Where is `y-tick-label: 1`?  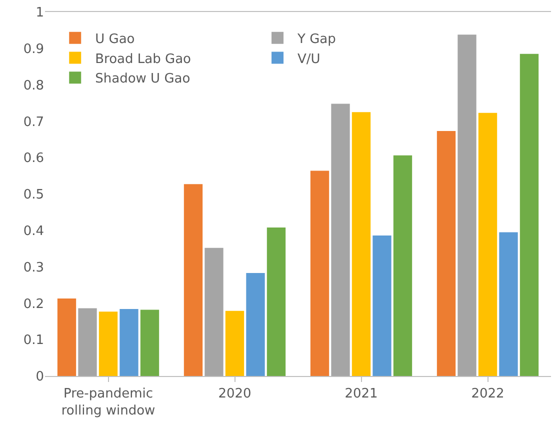
y-tick-label: 1 is located at coordinates (40, 13).